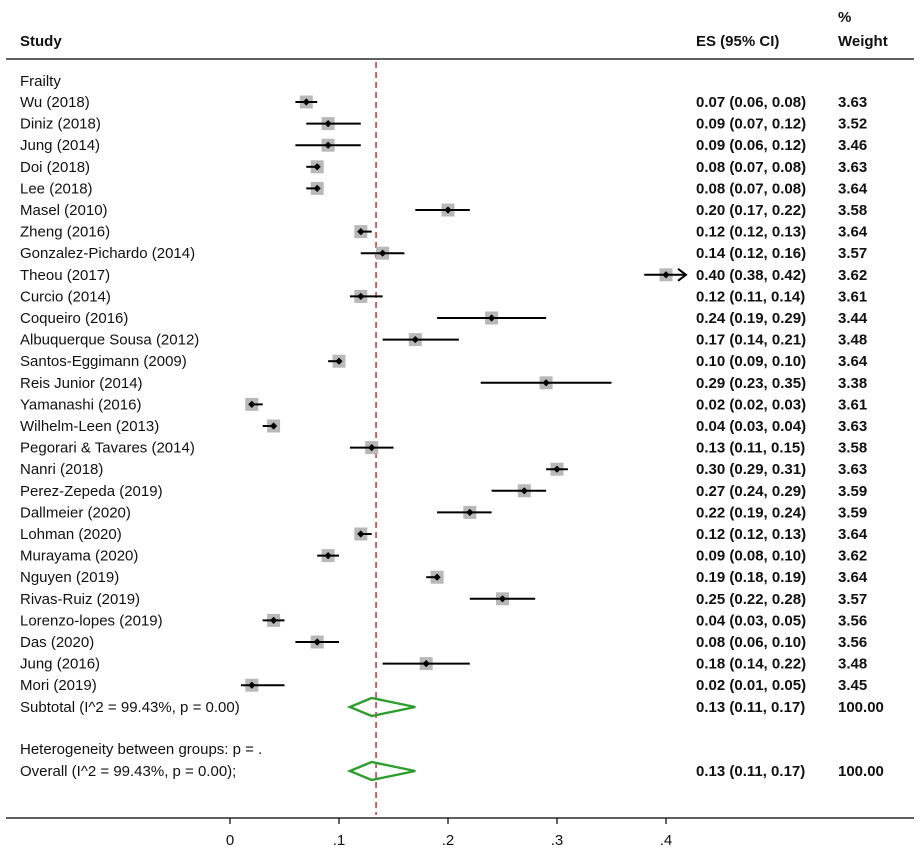 The width and height of the screenshot is (920, 857). I want to click on study-row: Masel (2010) 0.20 (0.17, 0.22) 3.58, so click(443, 210).